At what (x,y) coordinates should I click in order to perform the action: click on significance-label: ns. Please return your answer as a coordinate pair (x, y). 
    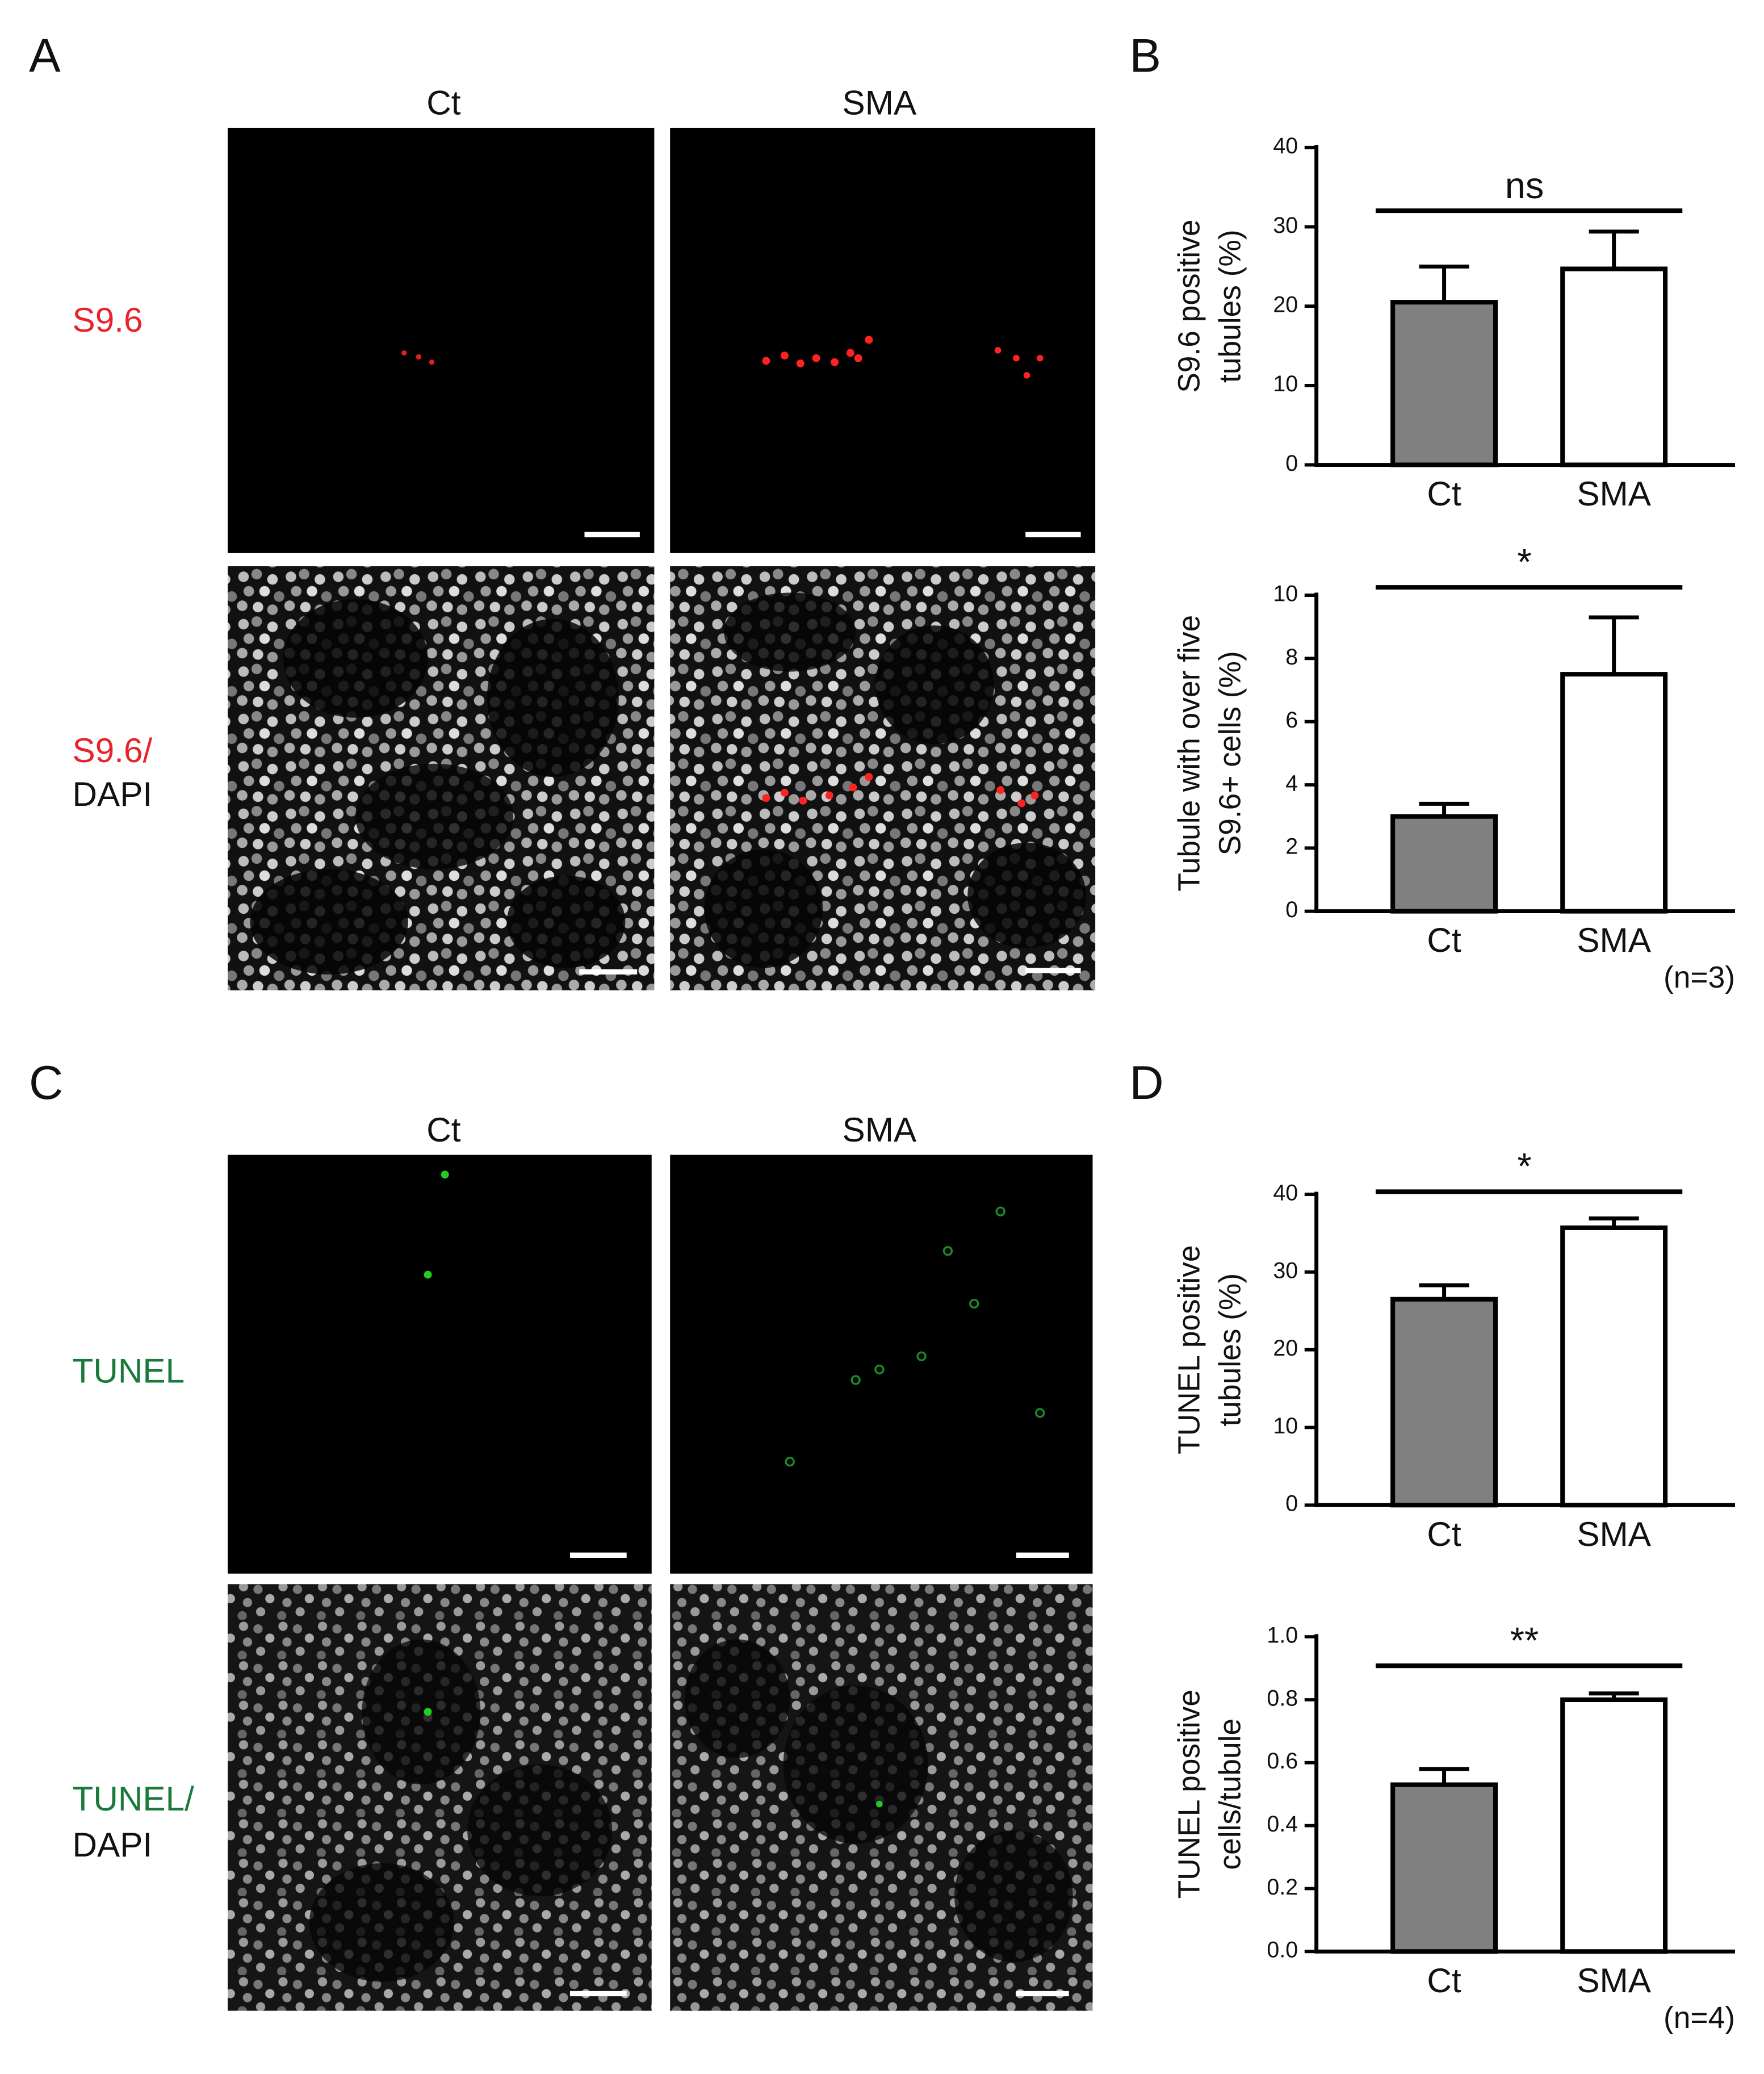
    Looking at the image, I should click on (1525, 185).